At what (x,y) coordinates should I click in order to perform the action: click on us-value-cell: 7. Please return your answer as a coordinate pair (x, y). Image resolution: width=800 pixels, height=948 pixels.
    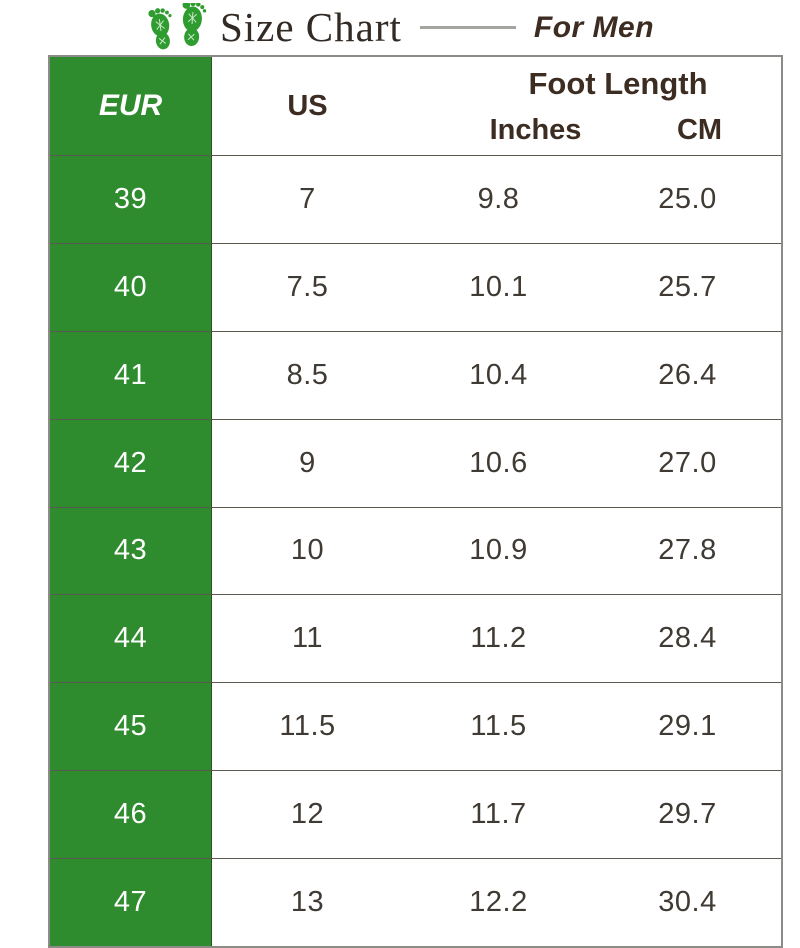
    Looking at the image, I should click on (307, 199).